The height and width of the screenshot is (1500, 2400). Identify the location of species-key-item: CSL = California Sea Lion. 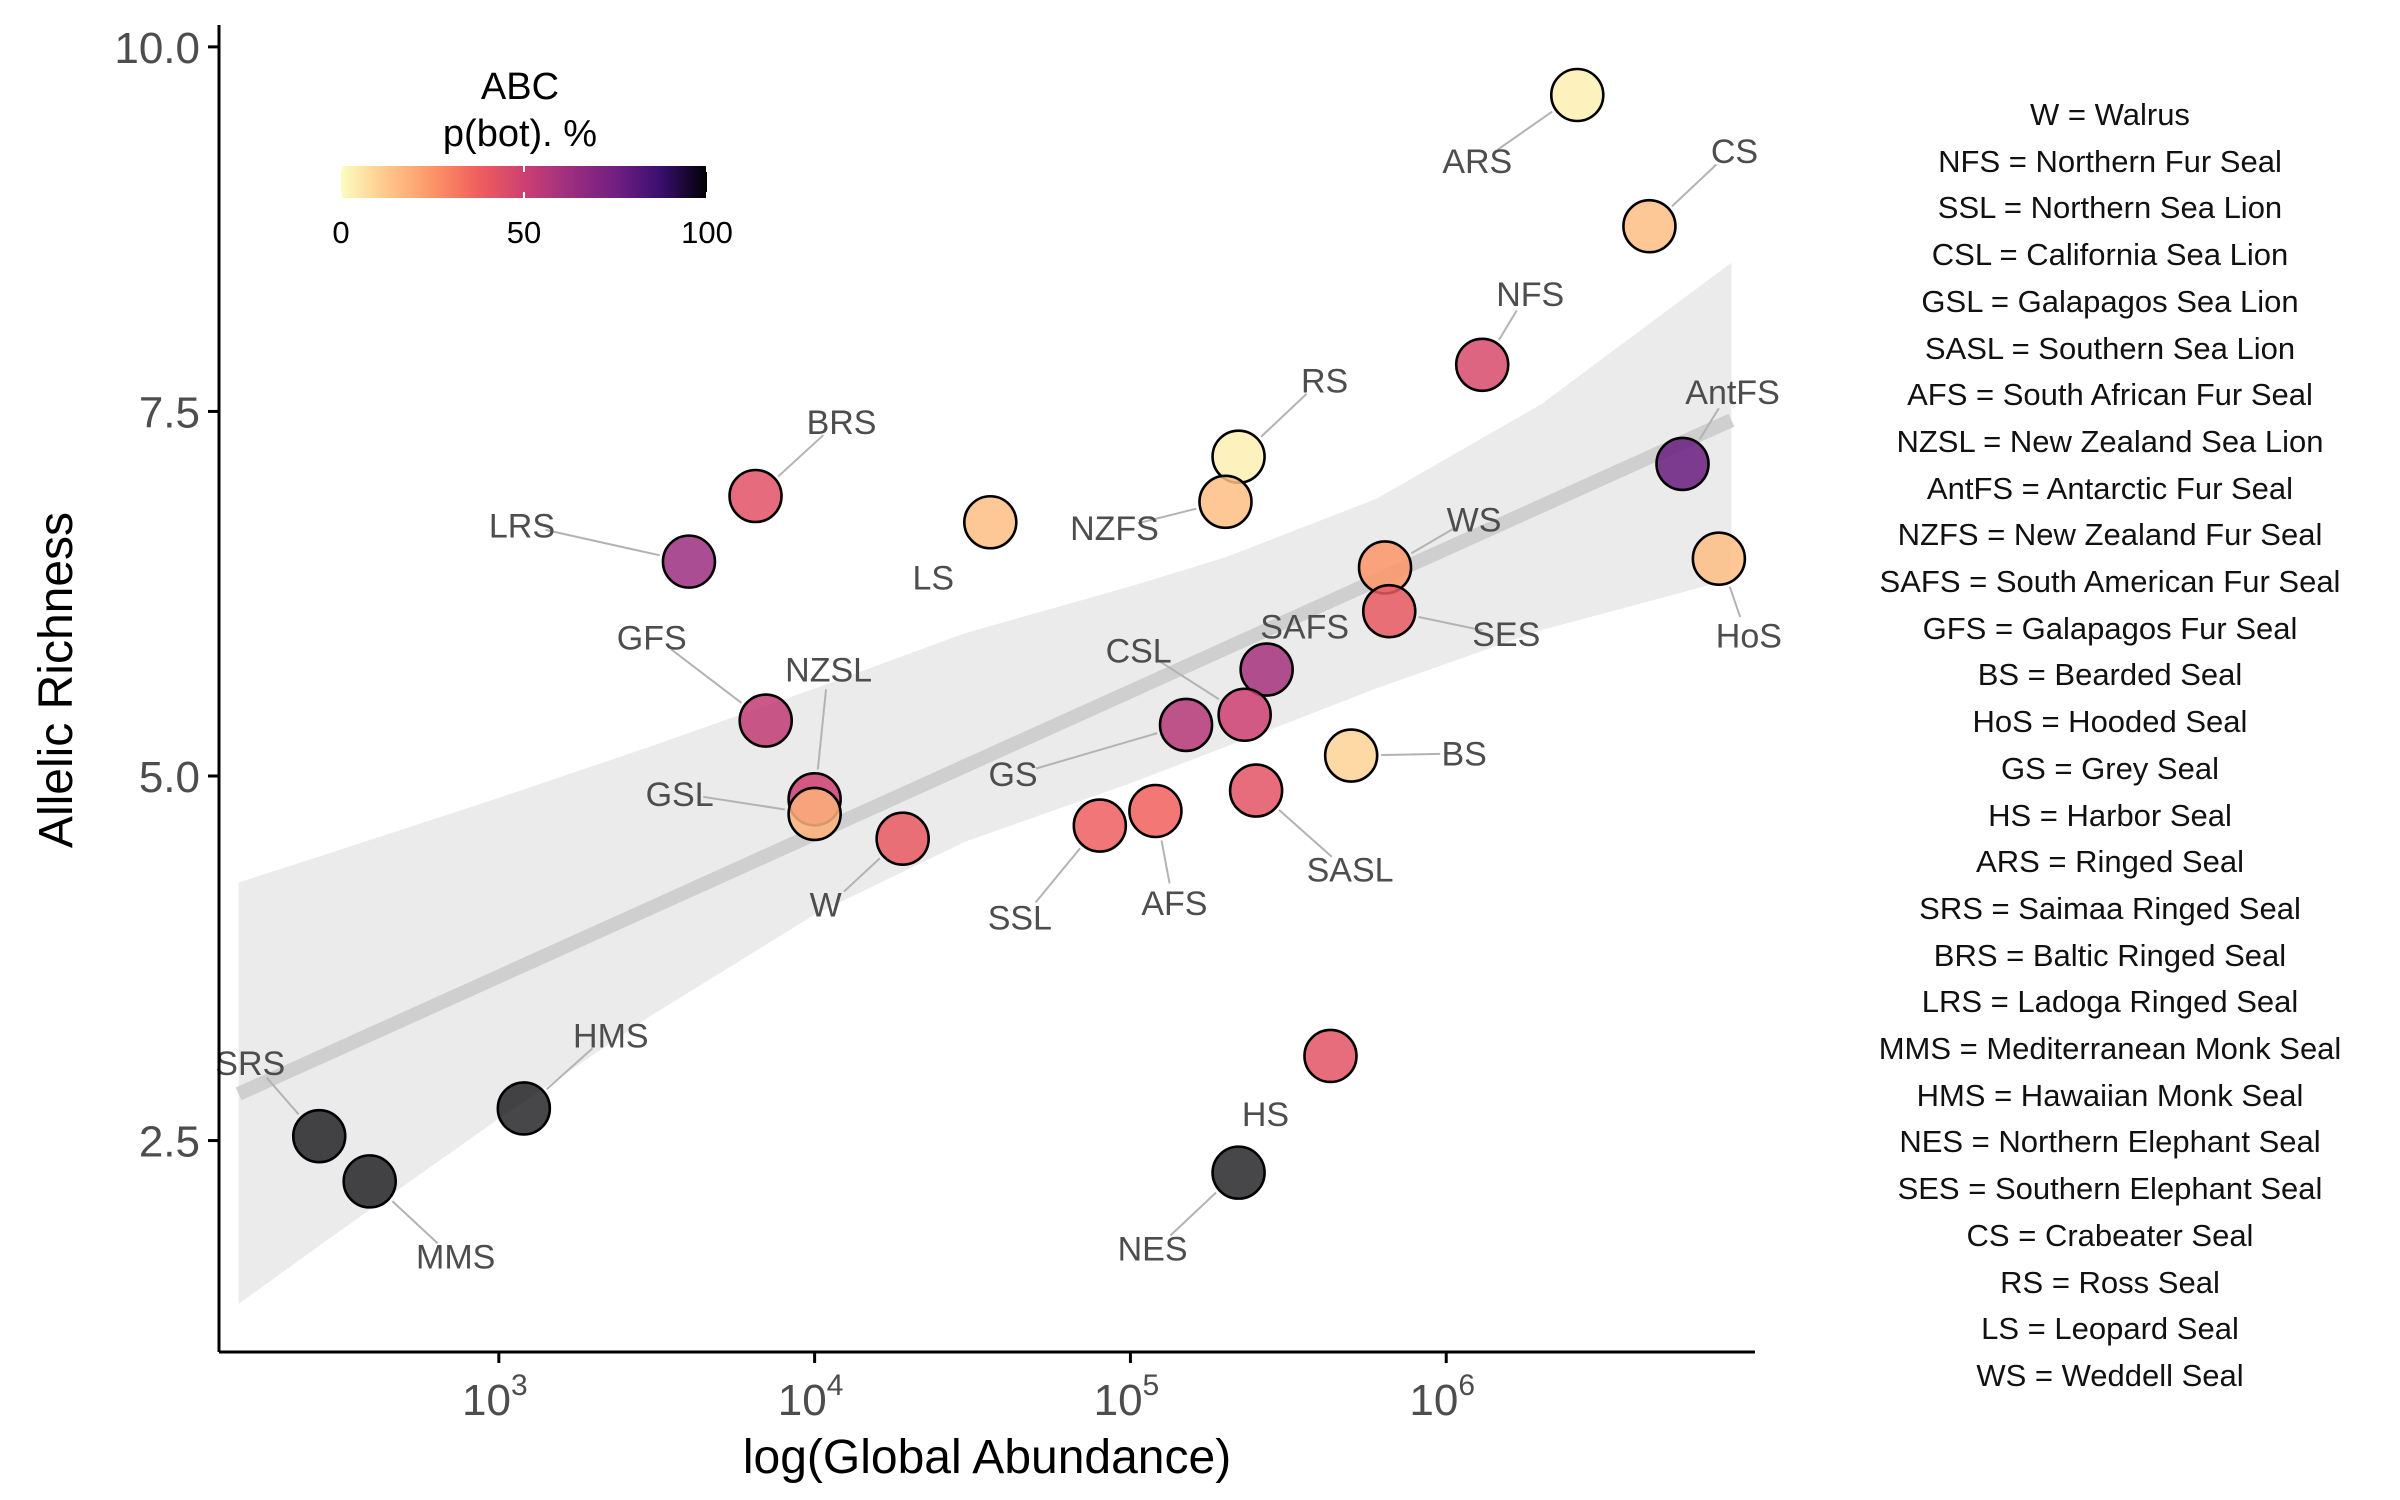
(2110, 255).